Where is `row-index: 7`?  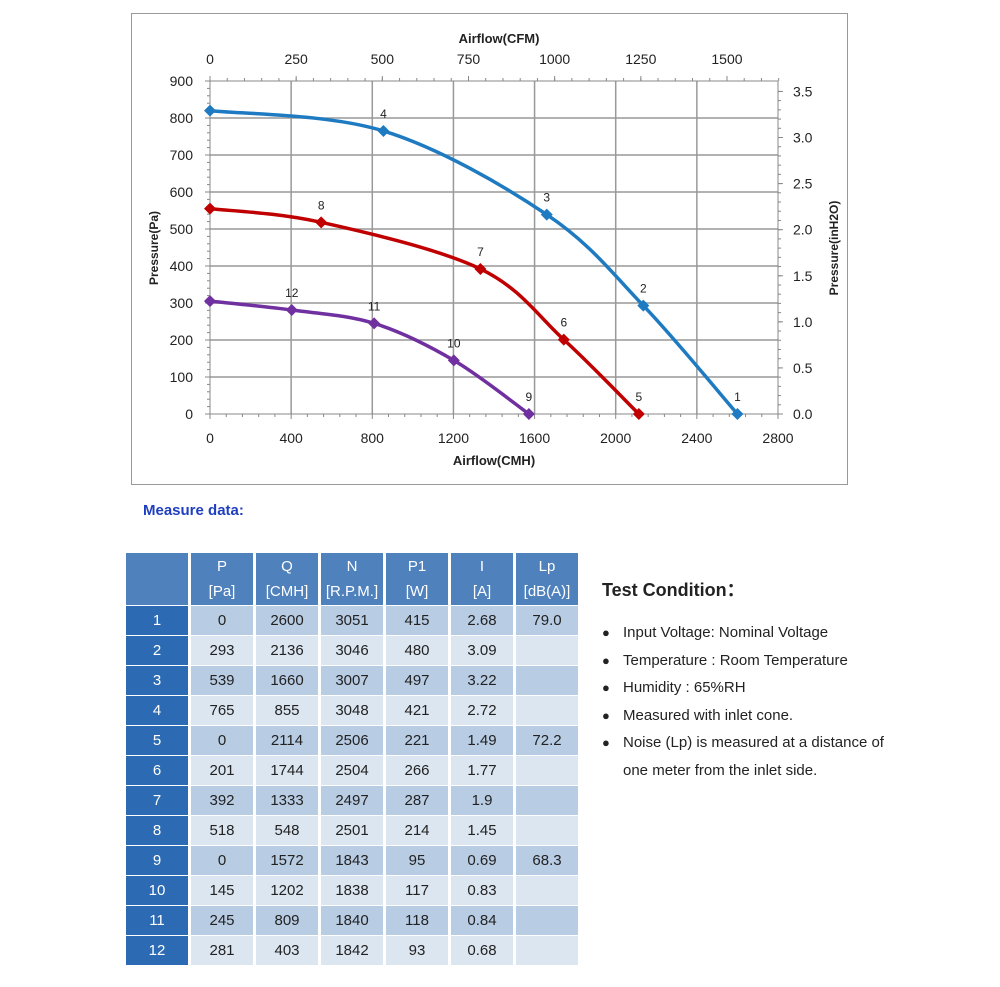 row-index: 7 is located at coordinates (157, 800).